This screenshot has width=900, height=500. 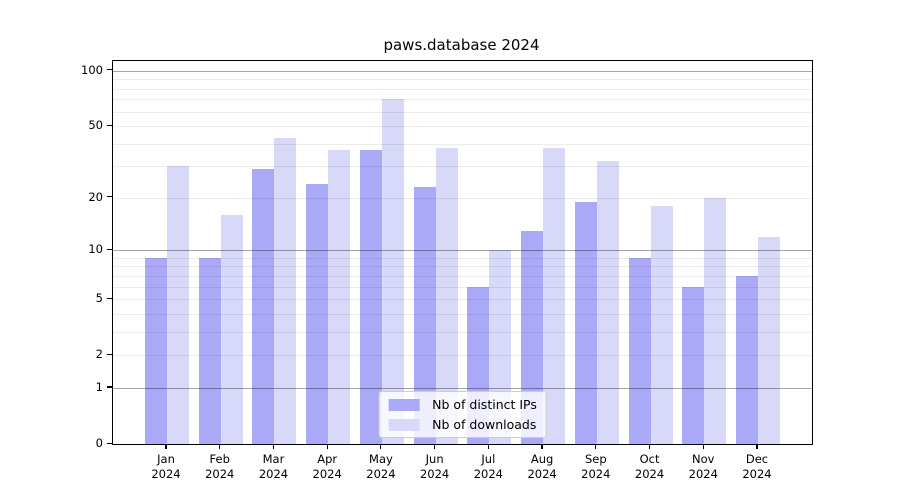 I want to click on bar-downloads-dec, so click(x=769, y=340).